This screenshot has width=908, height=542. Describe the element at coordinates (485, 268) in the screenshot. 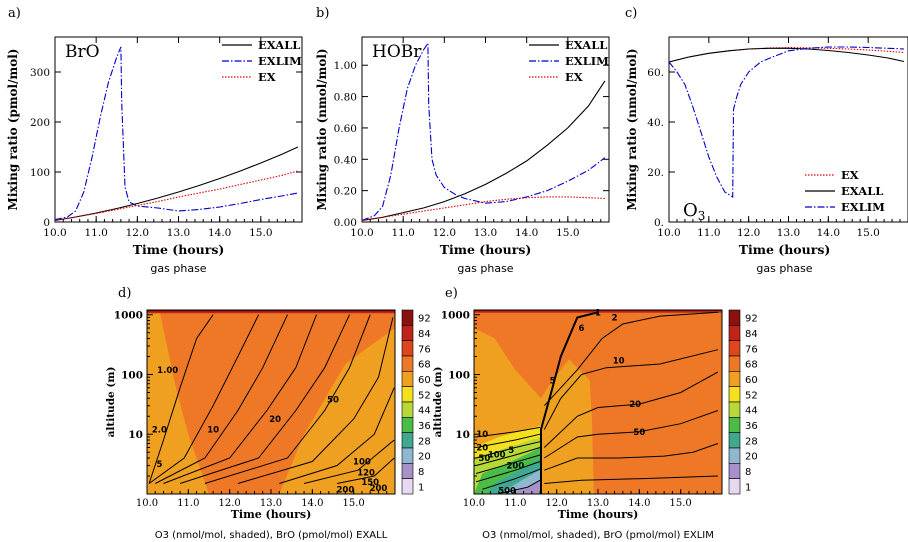

I see `panel-caption: gas phase` at that location.